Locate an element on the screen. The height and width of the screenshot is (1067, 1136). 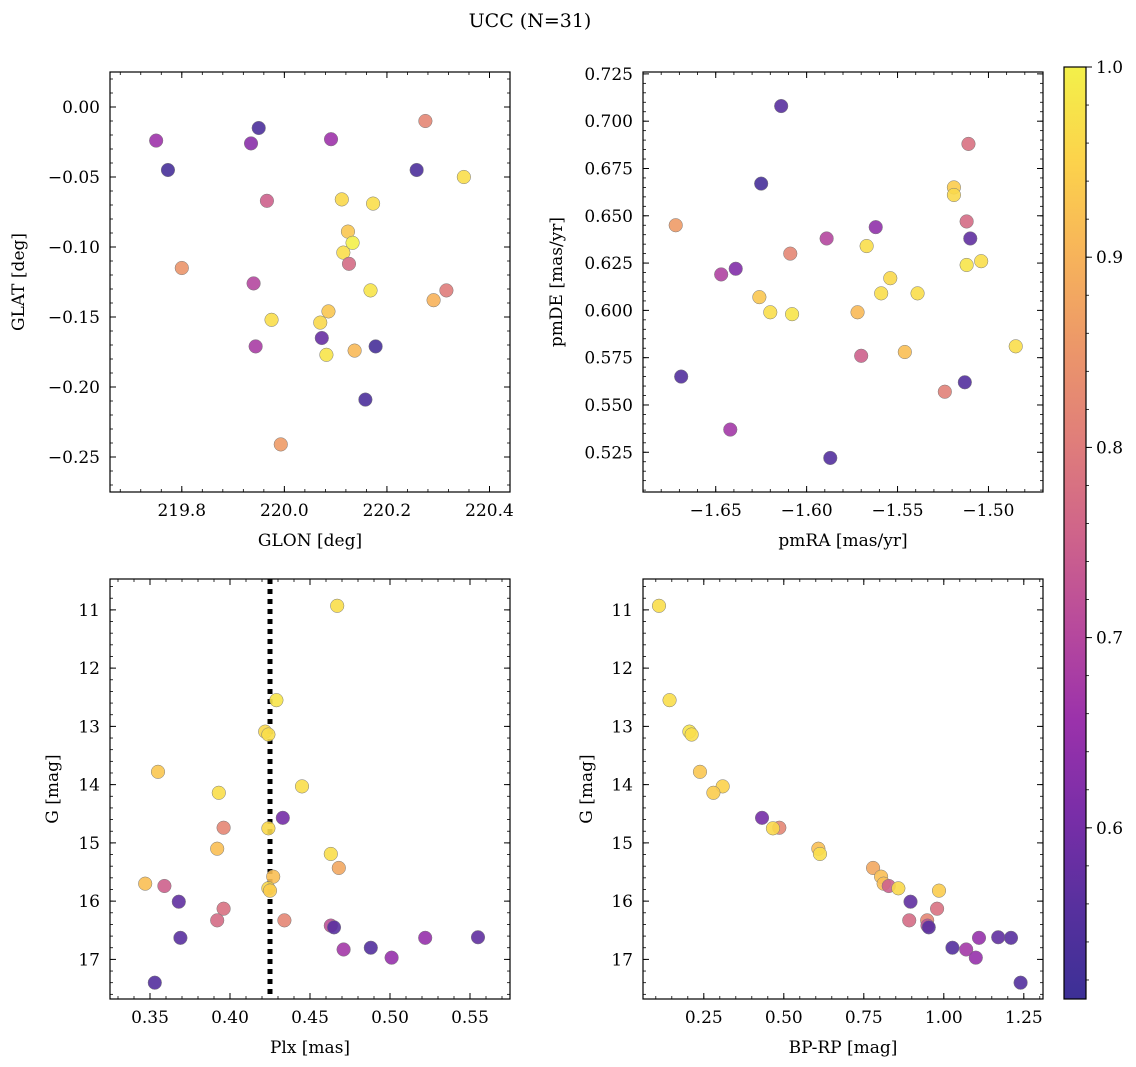
colorbar-bar is located at coordinates (1075, 533).